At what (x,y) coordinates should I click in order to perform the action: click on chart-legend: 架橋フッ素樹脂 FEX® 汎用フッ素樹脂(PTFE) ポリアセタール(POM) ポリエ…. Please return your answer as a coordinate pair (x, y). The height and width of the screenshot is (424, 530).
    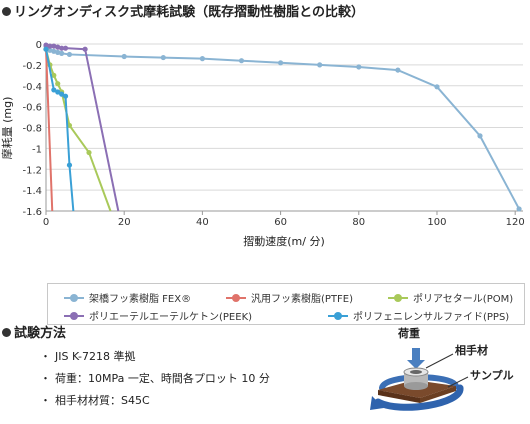
    Looking at the image, I should click on (286, 304).